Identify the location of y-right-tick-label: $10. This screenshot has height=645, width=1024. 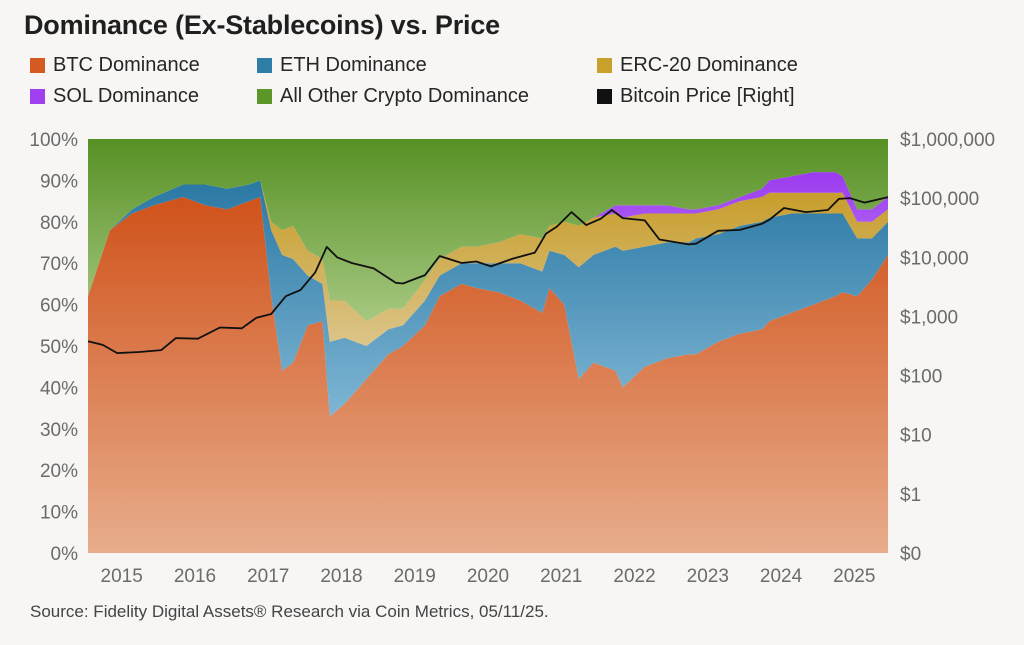
(916, 436).